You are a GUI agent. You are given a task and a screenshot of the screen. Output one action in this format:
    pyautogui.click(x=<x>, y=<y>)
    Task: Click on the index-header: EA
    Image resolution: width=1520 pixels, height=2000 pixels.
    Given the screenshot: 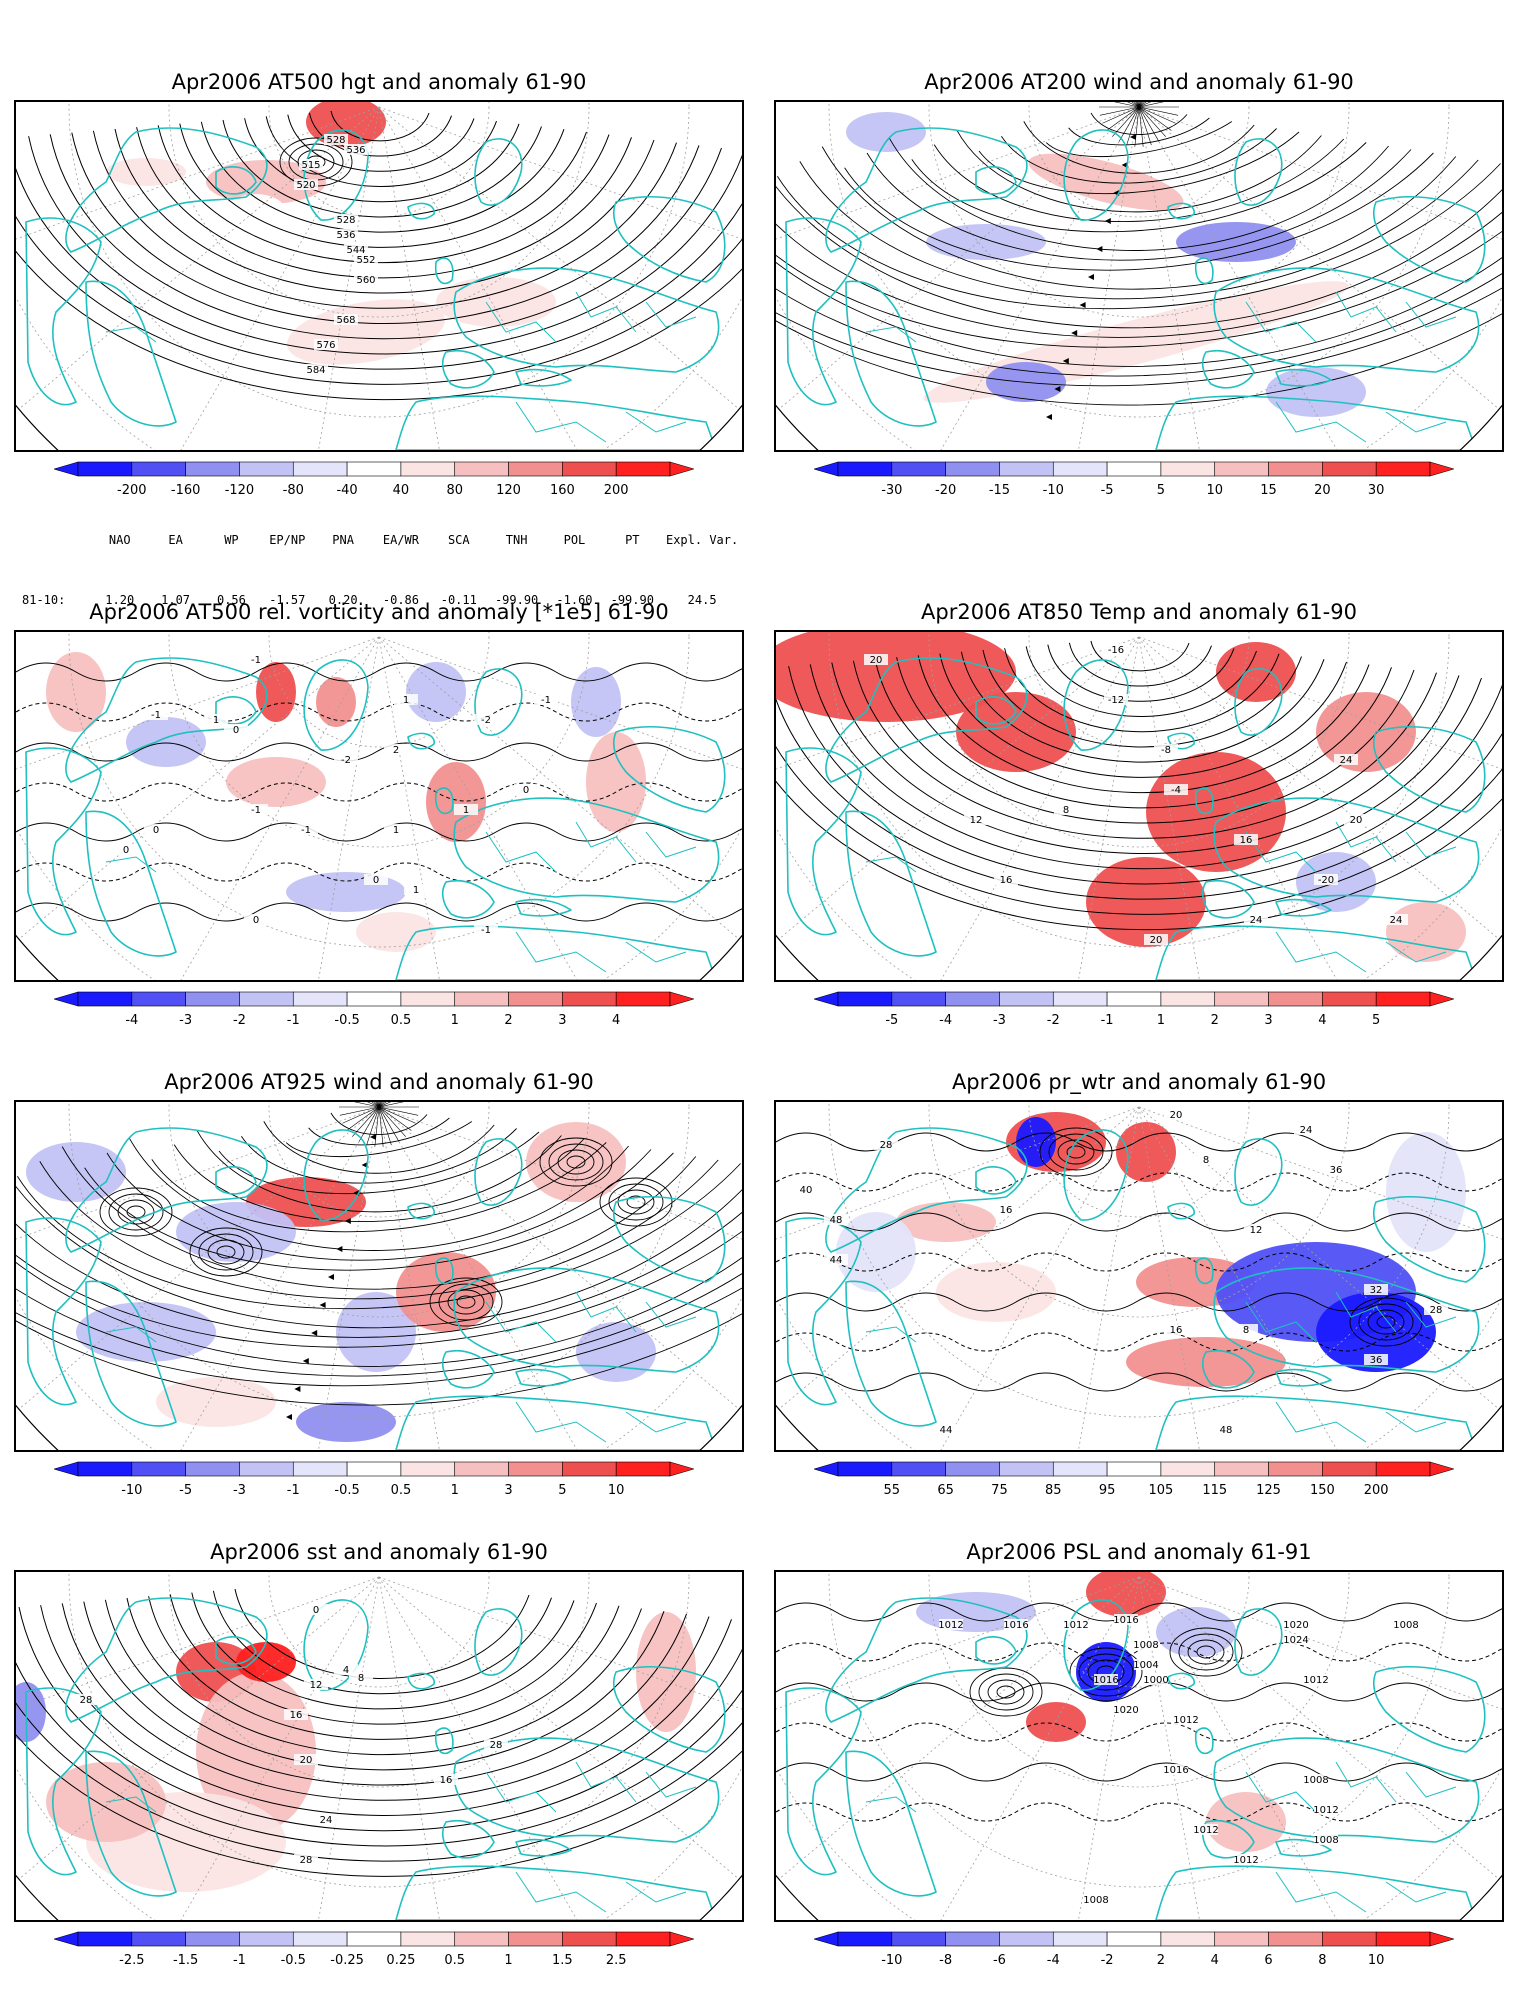 What is the action you would take?
    pyautogui.click(x=175, y=540)
    